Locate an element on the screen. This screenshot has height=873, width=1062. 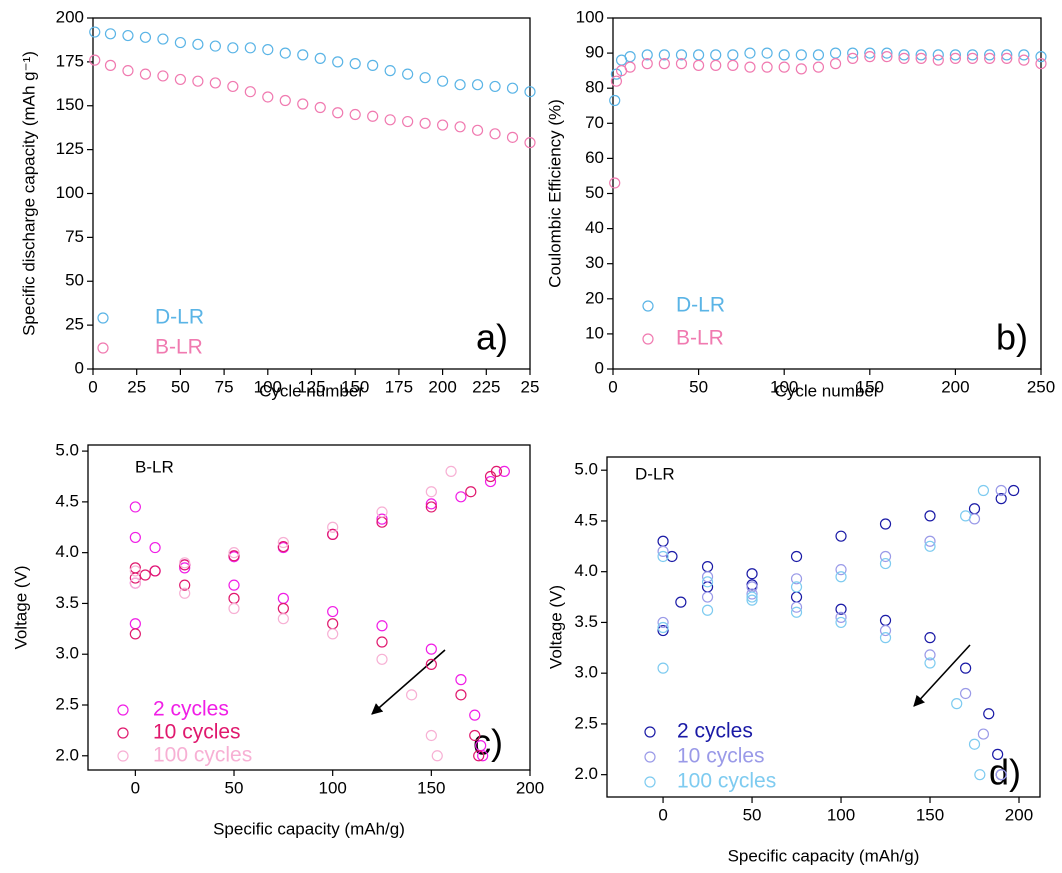
x-tick-label: 150 is located at coordinates (431, 787).